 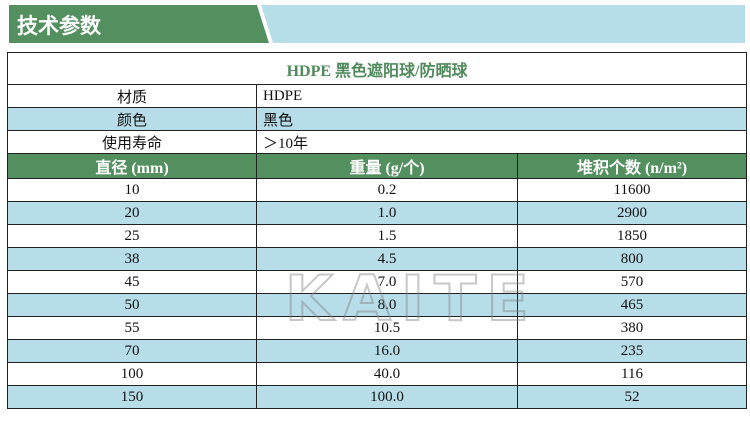 What do you see at coordinates (632, 259) in the screenshot?
I see `table-cell: 800` at bounding box center [632, 259].